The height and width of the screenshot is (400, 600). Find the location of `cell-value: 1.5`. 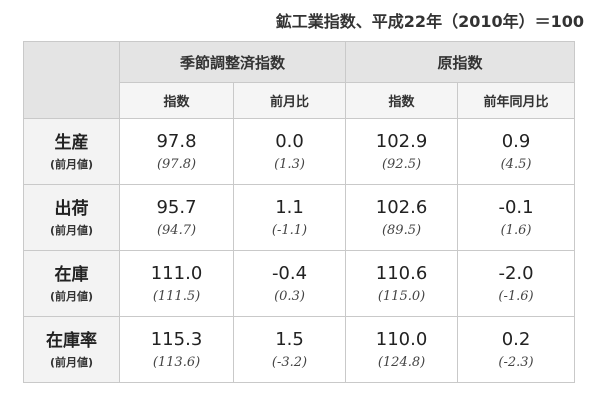

cell-value: 1.5 is located at coordinates (289, 339).